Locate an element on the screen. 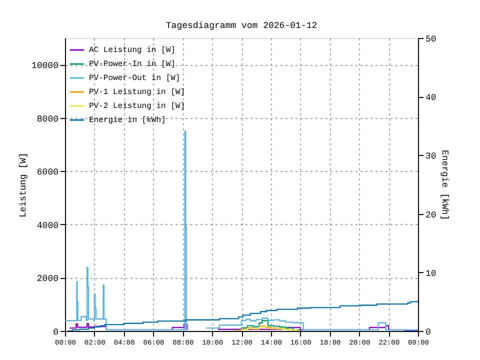 This screenshot has height=360, width=480. y2-tick-label: 0 is located at coordinates (428, 333).